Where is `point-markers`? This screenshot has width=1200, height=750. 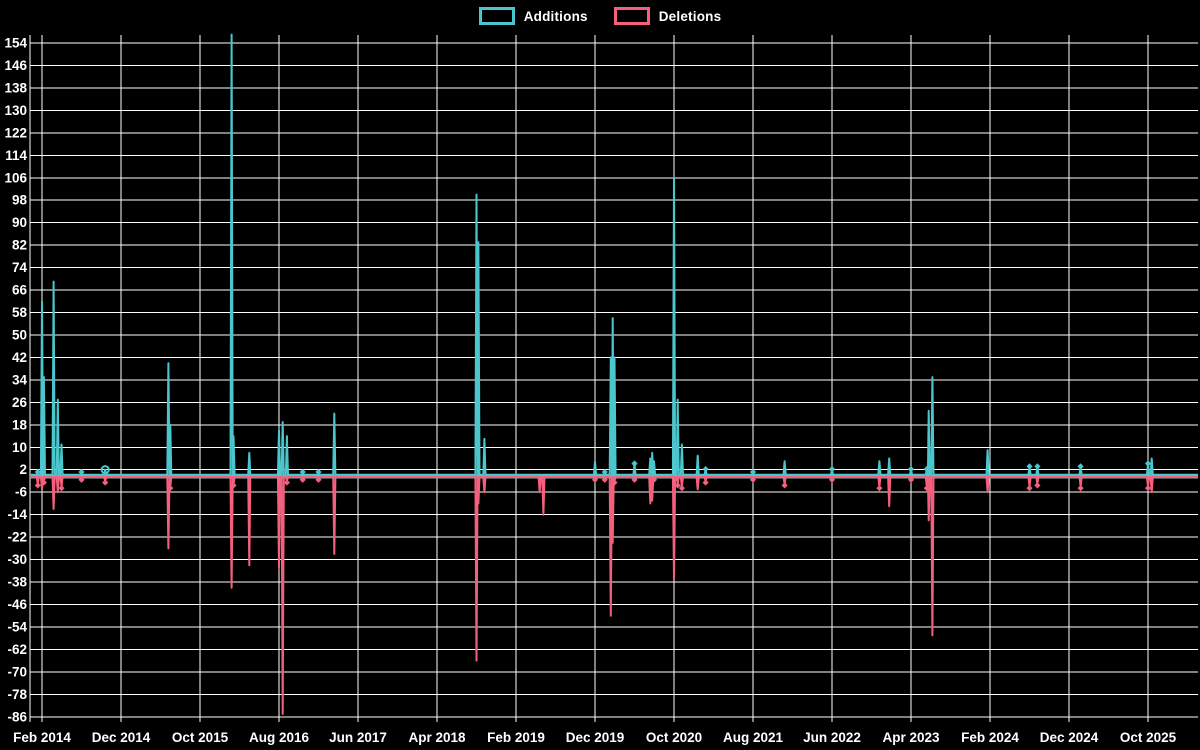
point-markers is located at coordinates (593, 476).